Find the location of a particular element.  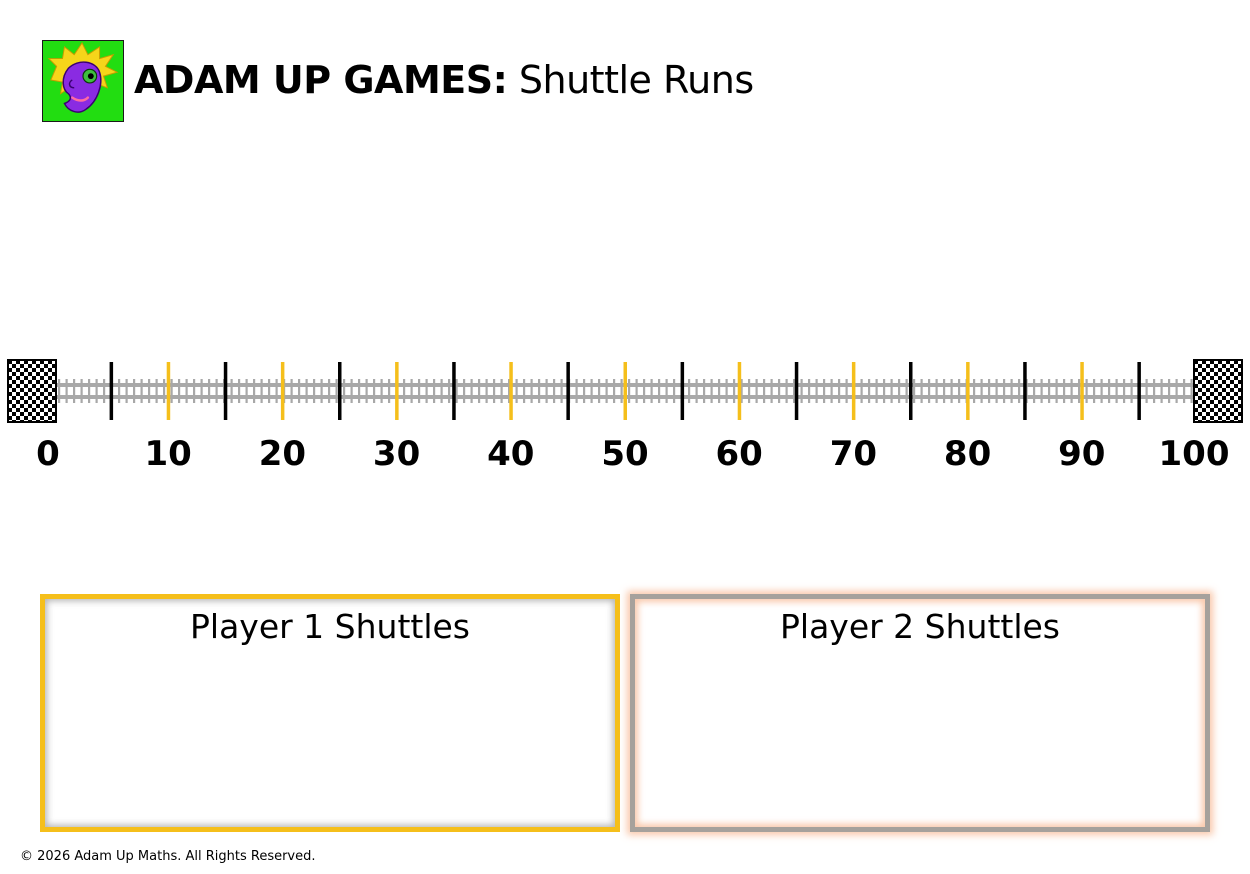

player-1-panel: Player 1 Shuttles is located at coordinates (330, 713).